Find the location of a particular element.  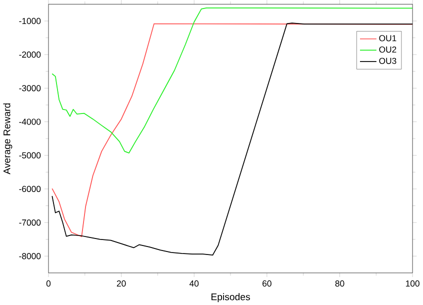

x-tick-label: 40 is located at coordinates (194, 283).